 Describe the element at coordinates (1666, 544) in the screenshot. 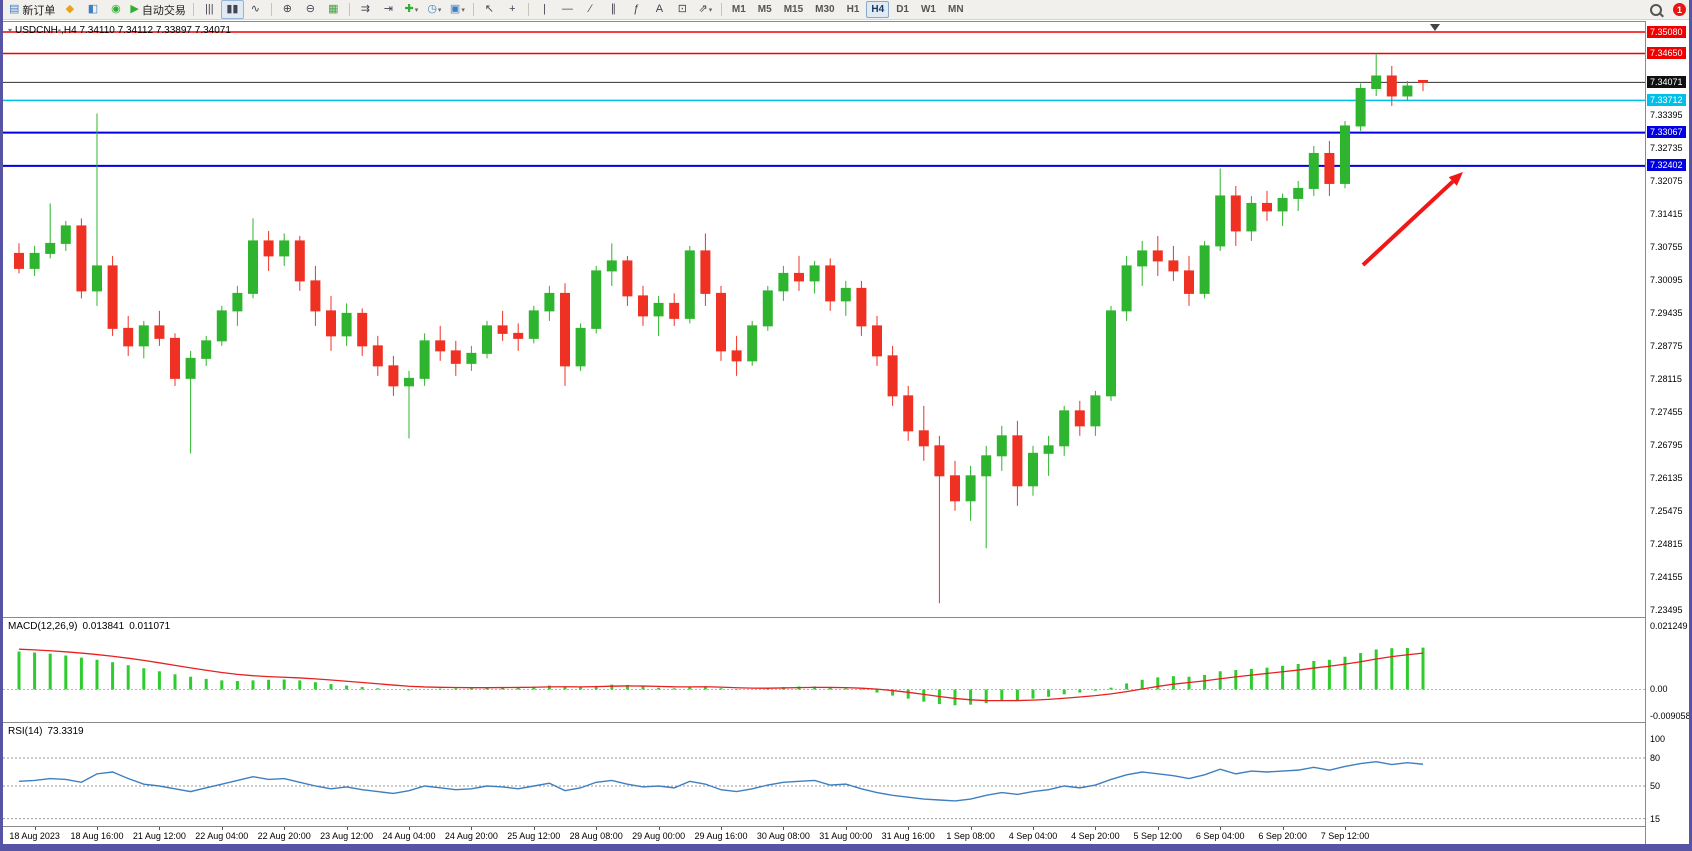

I see `price-tick-label: 7.24815` at that location.